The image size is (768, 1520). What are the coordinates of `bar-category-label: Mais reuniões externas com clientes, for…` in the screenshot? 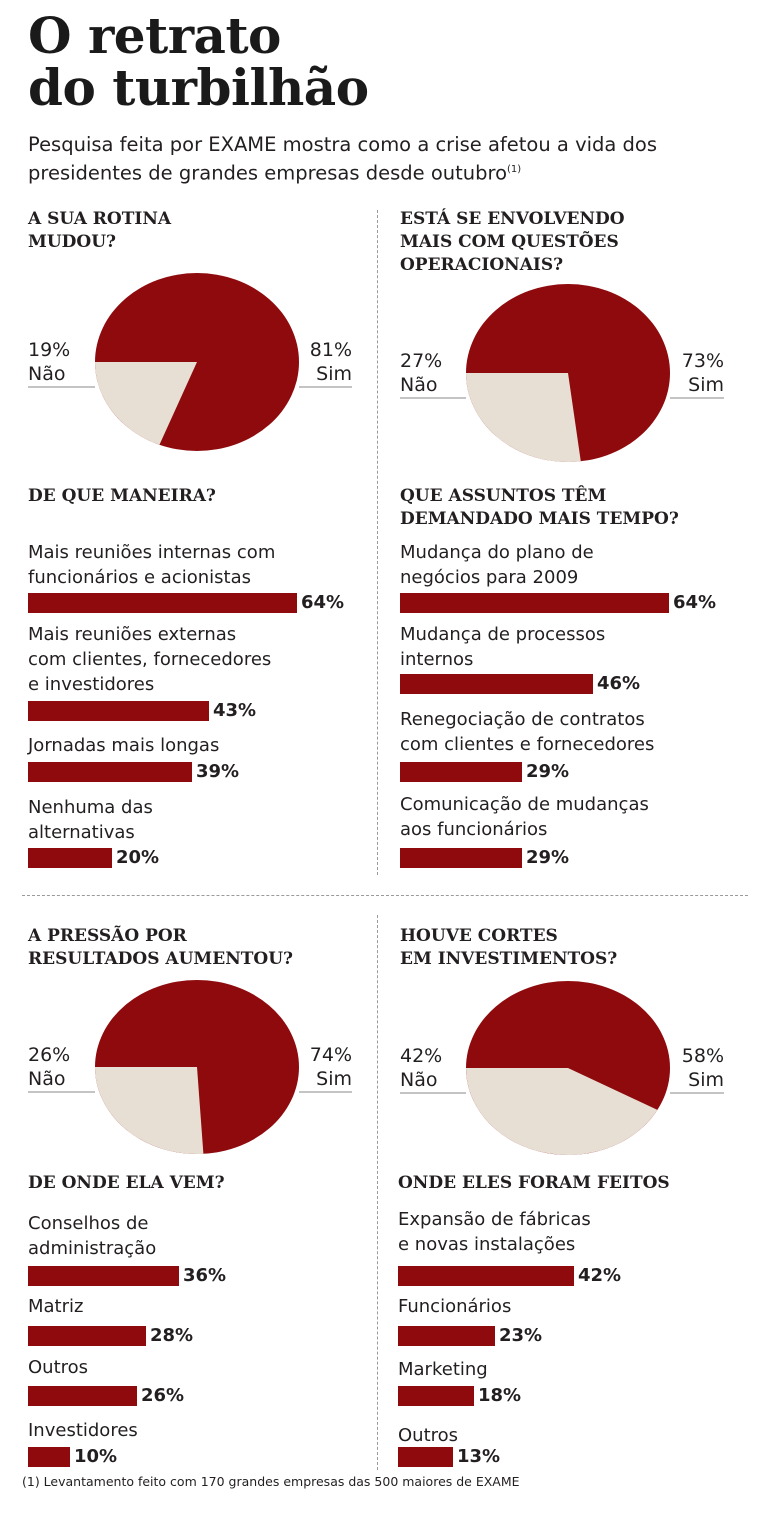 It's located at (150, 659).